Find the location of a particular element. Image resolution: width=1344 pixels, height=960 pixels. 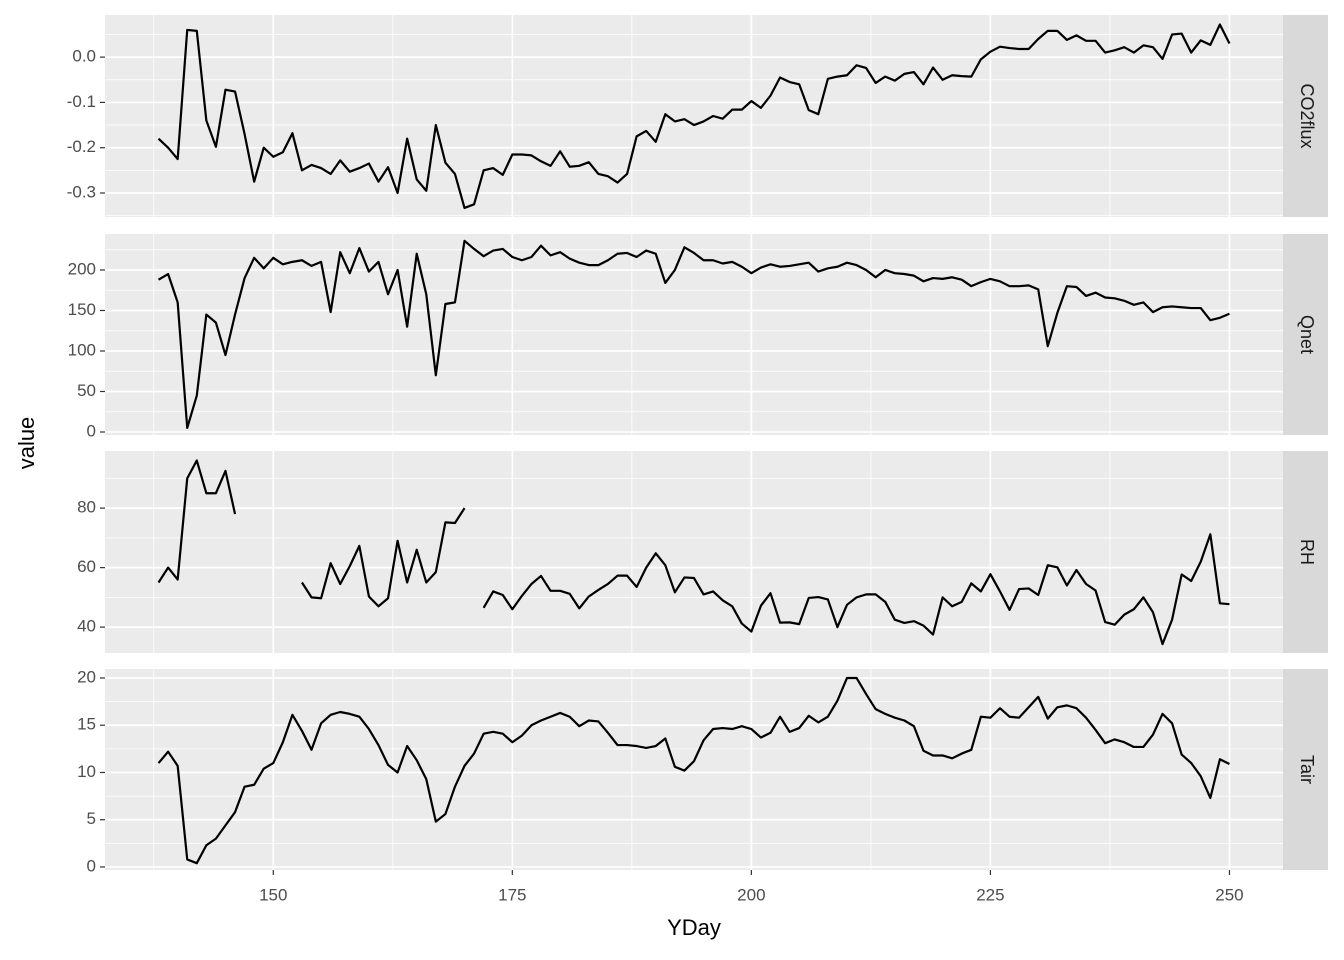

x-tick-label: 250 is located at coordinates (1229, 894).